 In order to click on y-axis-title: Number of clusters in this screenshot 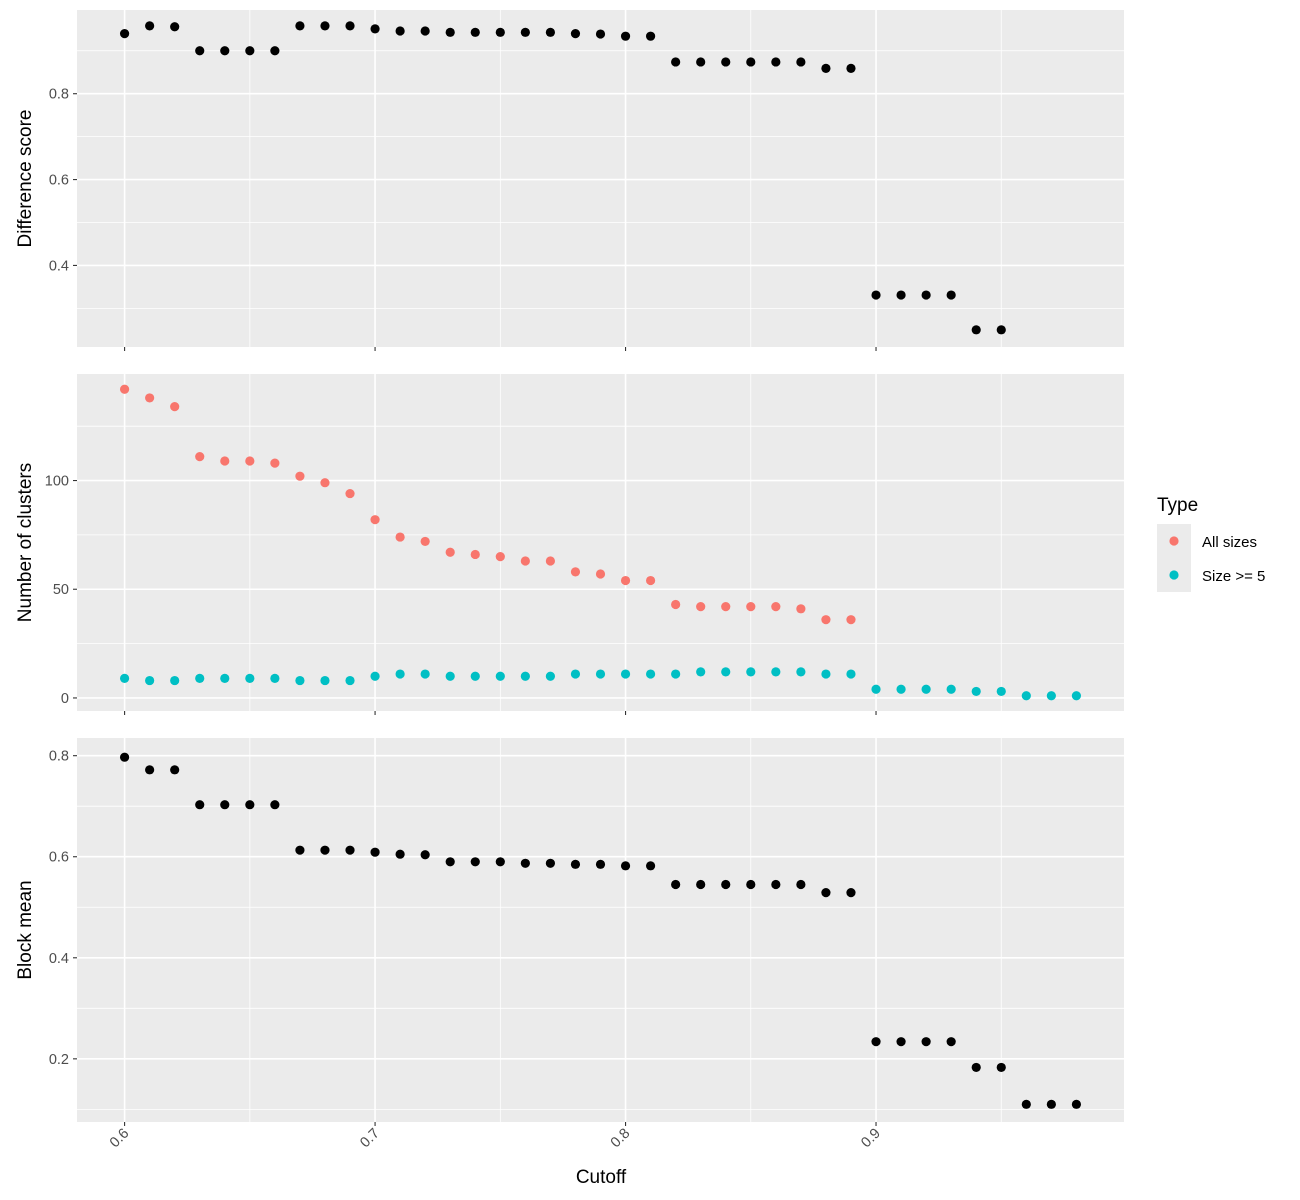, I will do `click(25, 542)`.